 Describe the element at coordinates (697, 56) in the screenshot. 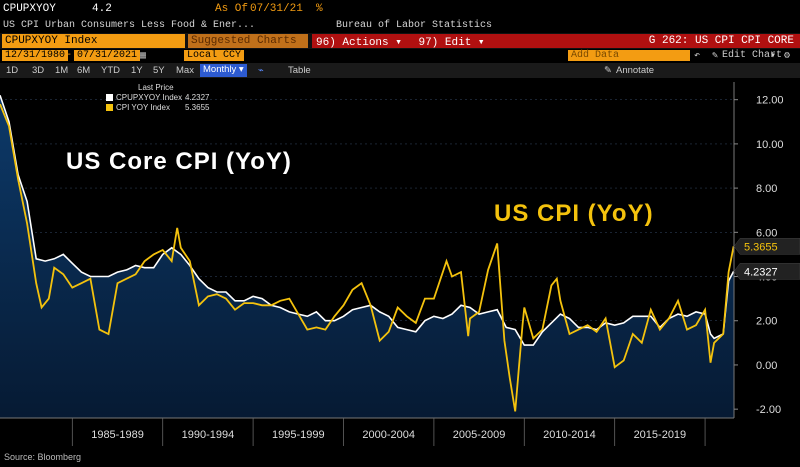

I see `undo-icon: ↶` at that location.